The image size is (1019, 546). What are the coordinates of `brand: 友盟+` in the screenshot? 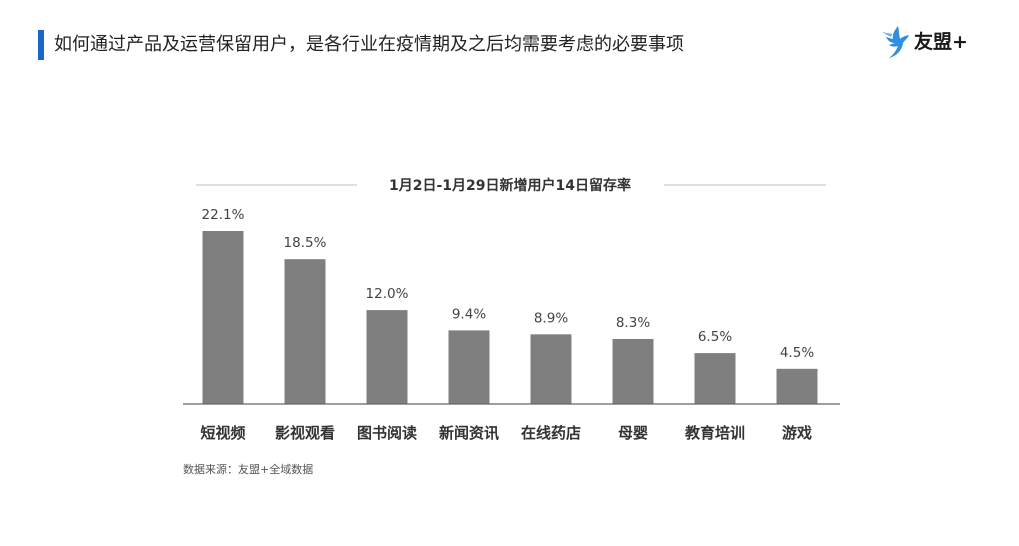 It's located at (924, 42).